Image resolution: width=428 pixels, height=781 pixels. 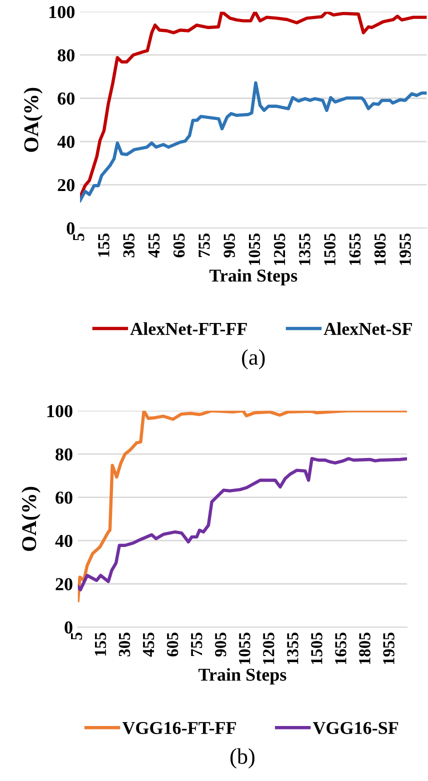 What do you see at coordinates (179, 728) in the screenshot?
I see `legend-label: VGG16-FT-FF` at bounding box center [179, 728].